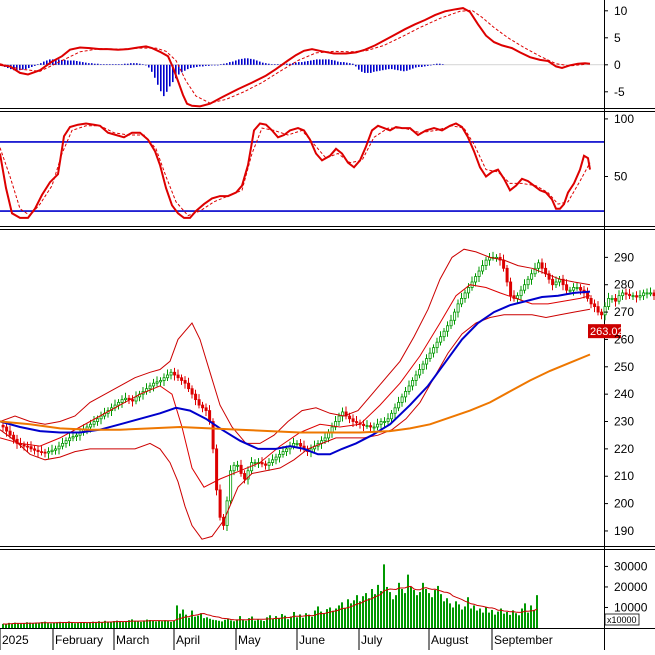 Image resolution: width=655 pixels, height=655 pixels. Describe the element at coordinates (302, 57) in the screenshot. I see `macd-panel` at that location.